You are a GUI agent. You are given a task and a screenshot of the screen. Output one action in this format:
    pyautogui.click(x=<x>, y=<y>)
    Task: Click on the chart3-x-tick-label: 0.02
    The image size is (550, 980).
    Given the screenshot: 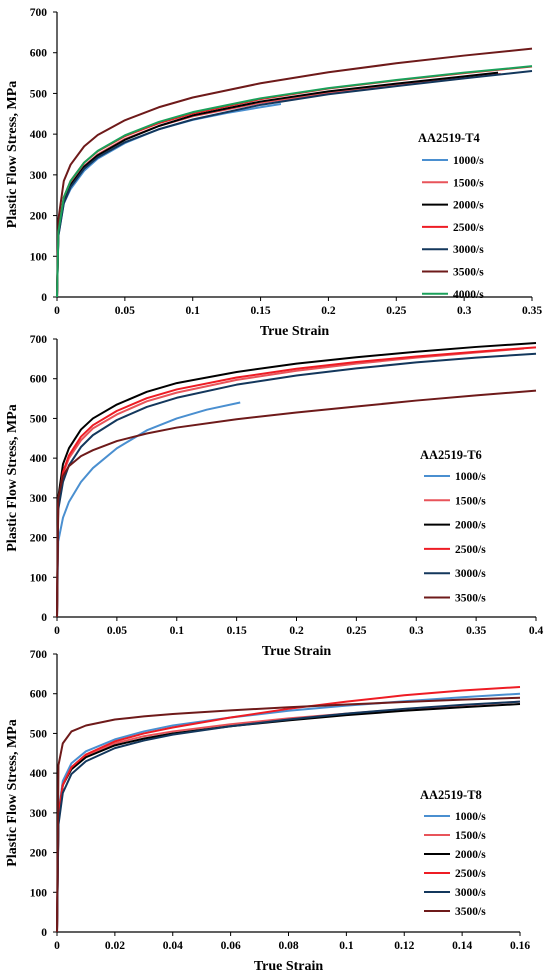 What is the action you would take?
    pyautogui.click(x=115, y=946)
    